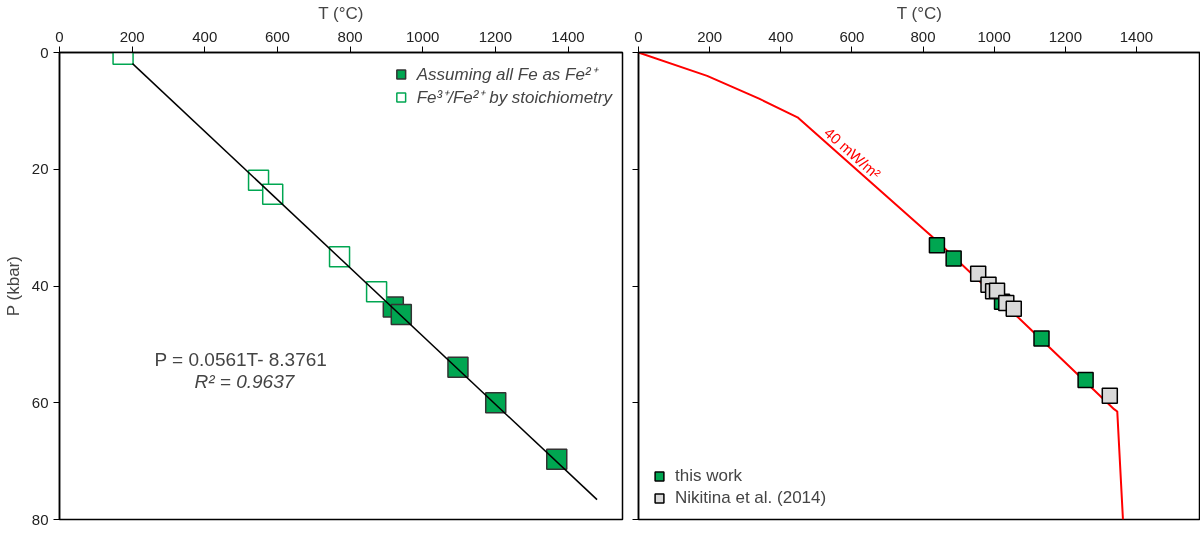 Image resolution: width=1200 pixels, height=533 pixels. What do you see at coordinates (40, 285) in the screenshot?
I see `y-tick-label: 40` at bounding box center [40, 285].